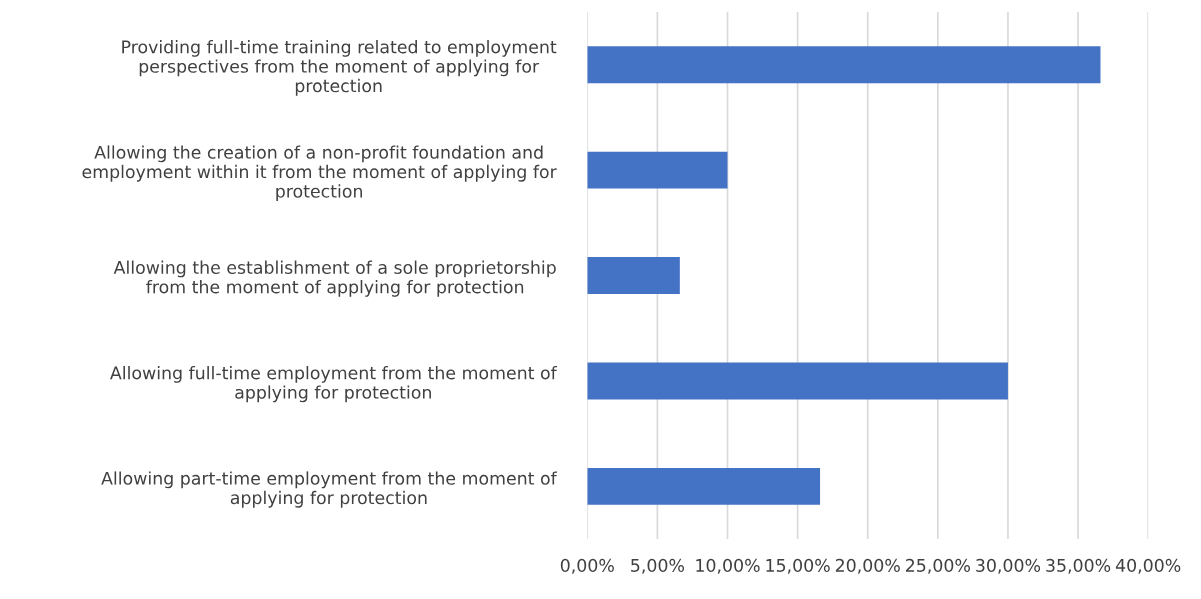  I want to click on x-tick-label: 15,00%, so click(798, 566).